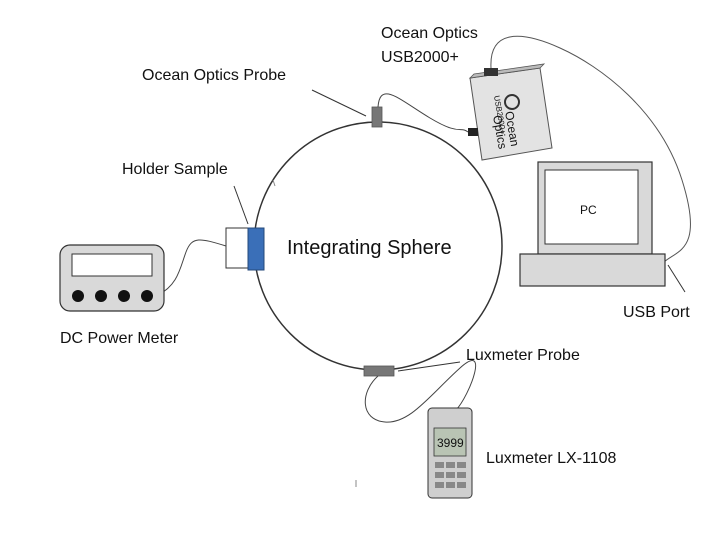  I want to click on probe-fiber-cable, so click(423, 113).